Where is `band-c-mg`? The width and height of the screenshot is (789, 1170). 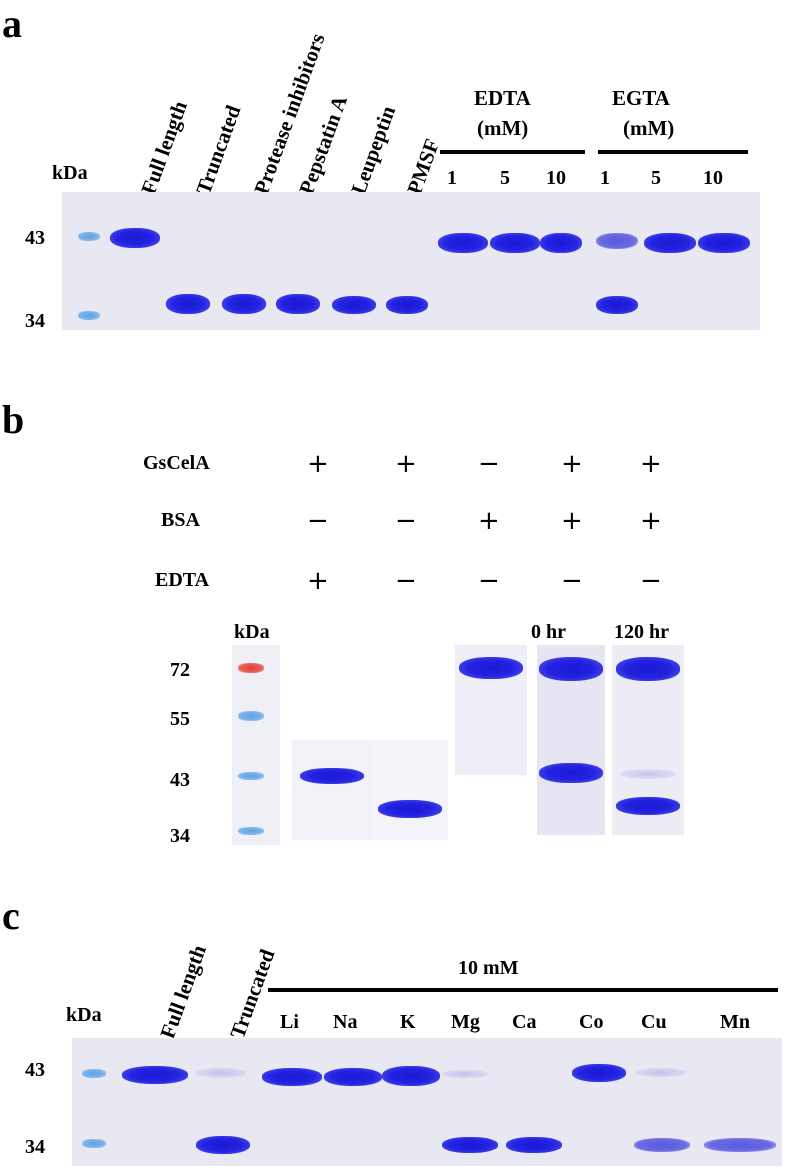
band-c-mg is located at coordinates (470, 1145).